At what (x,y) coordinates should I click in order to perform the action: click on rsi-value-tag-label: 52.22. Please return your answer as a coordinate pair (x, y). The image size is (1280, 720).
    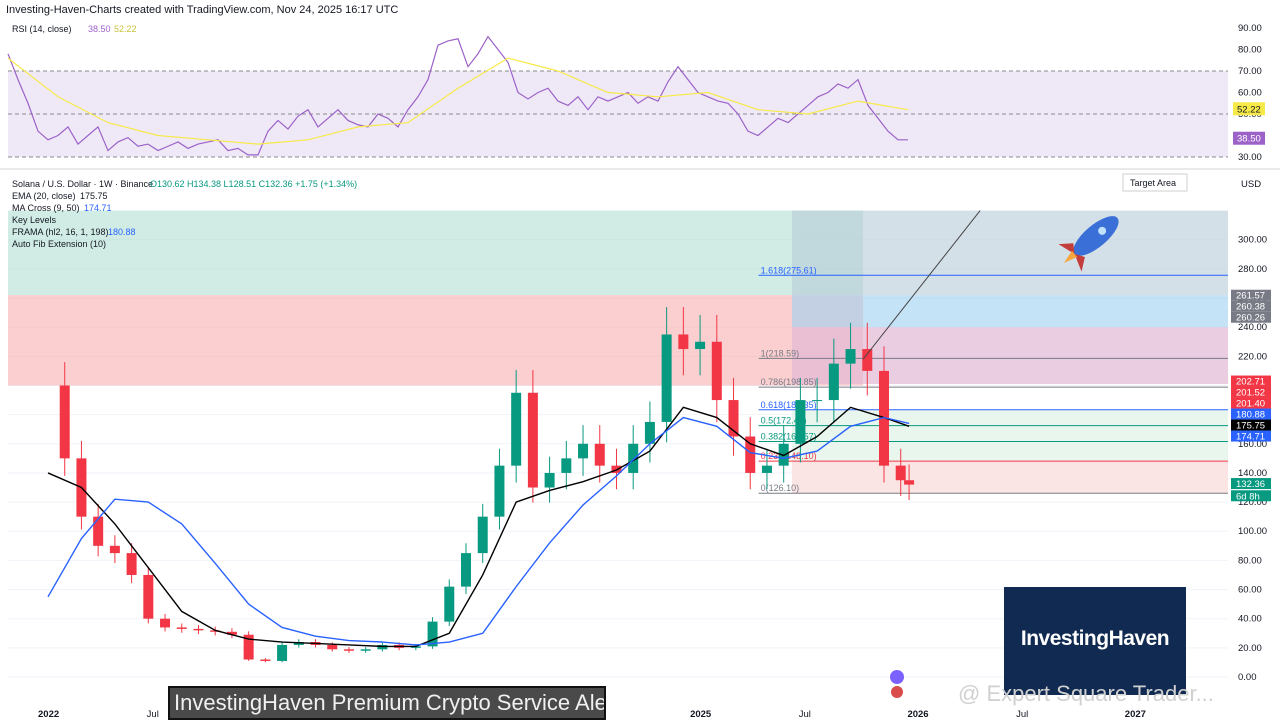
    Looking at the image, I should click on (1249, 109).